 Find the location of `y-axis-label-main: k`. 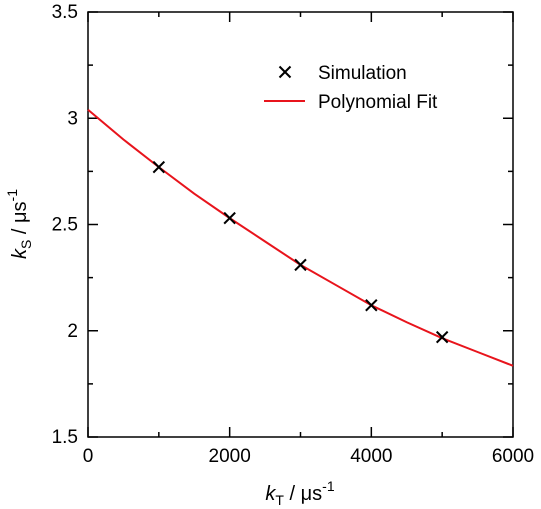

y-axis-label-main: k is located at coordinates (20, 253).